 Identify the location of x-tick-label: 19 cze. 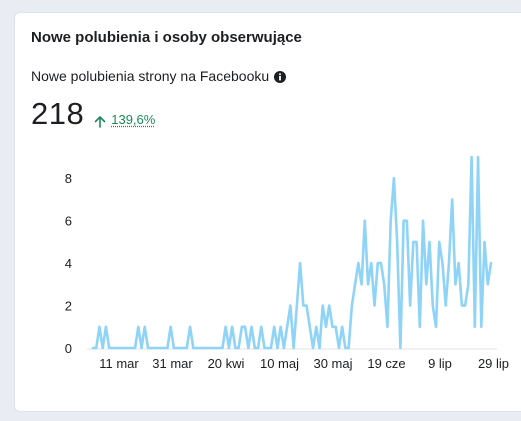
(386, 363).